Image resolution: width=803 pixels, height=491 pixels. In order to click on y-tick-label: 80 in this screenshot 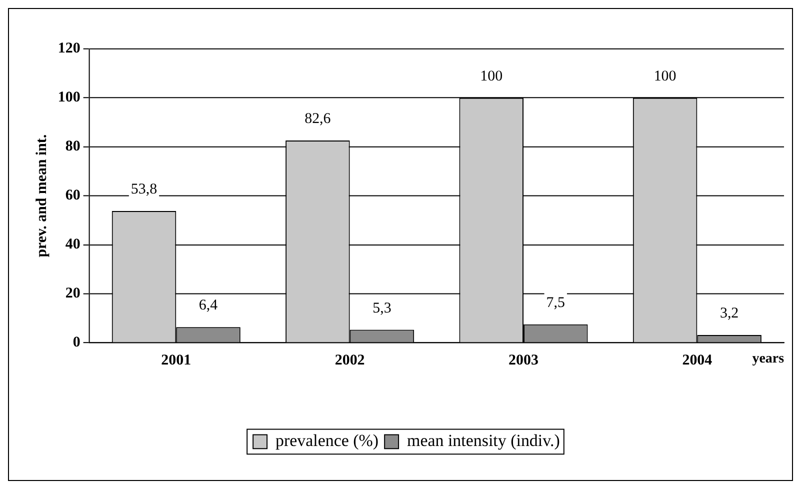, I will do `click(72, 146)`.